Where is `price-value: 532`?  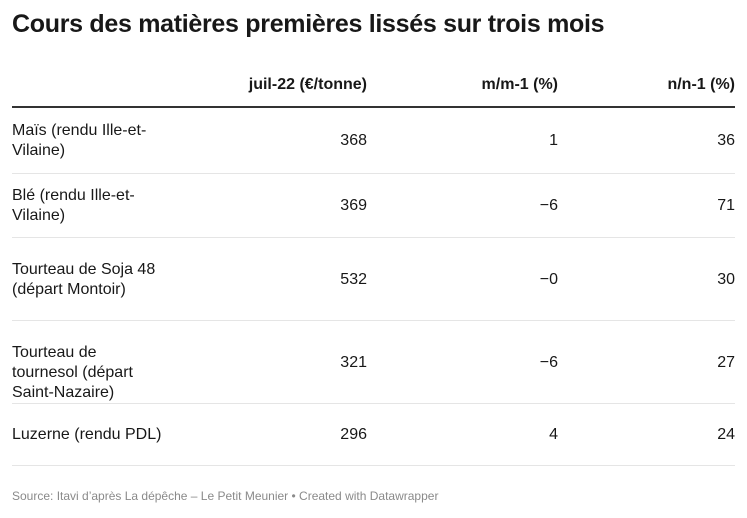
price-value: 532 is located at coordinates (353, 279).